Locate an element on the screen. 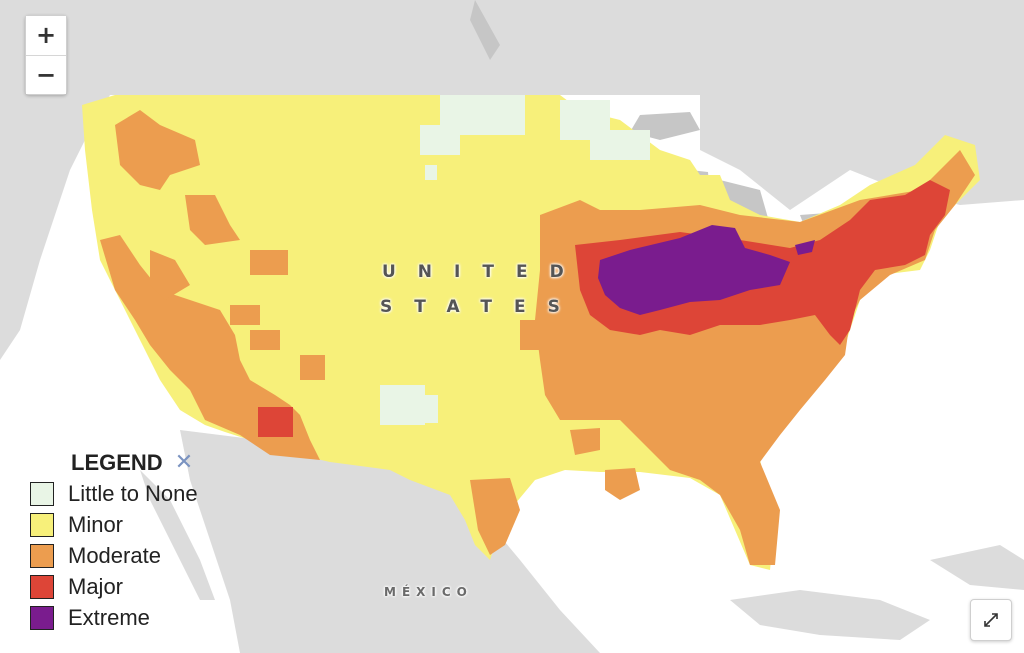  zoom-out-button: − is located at coordinates (46, 74).